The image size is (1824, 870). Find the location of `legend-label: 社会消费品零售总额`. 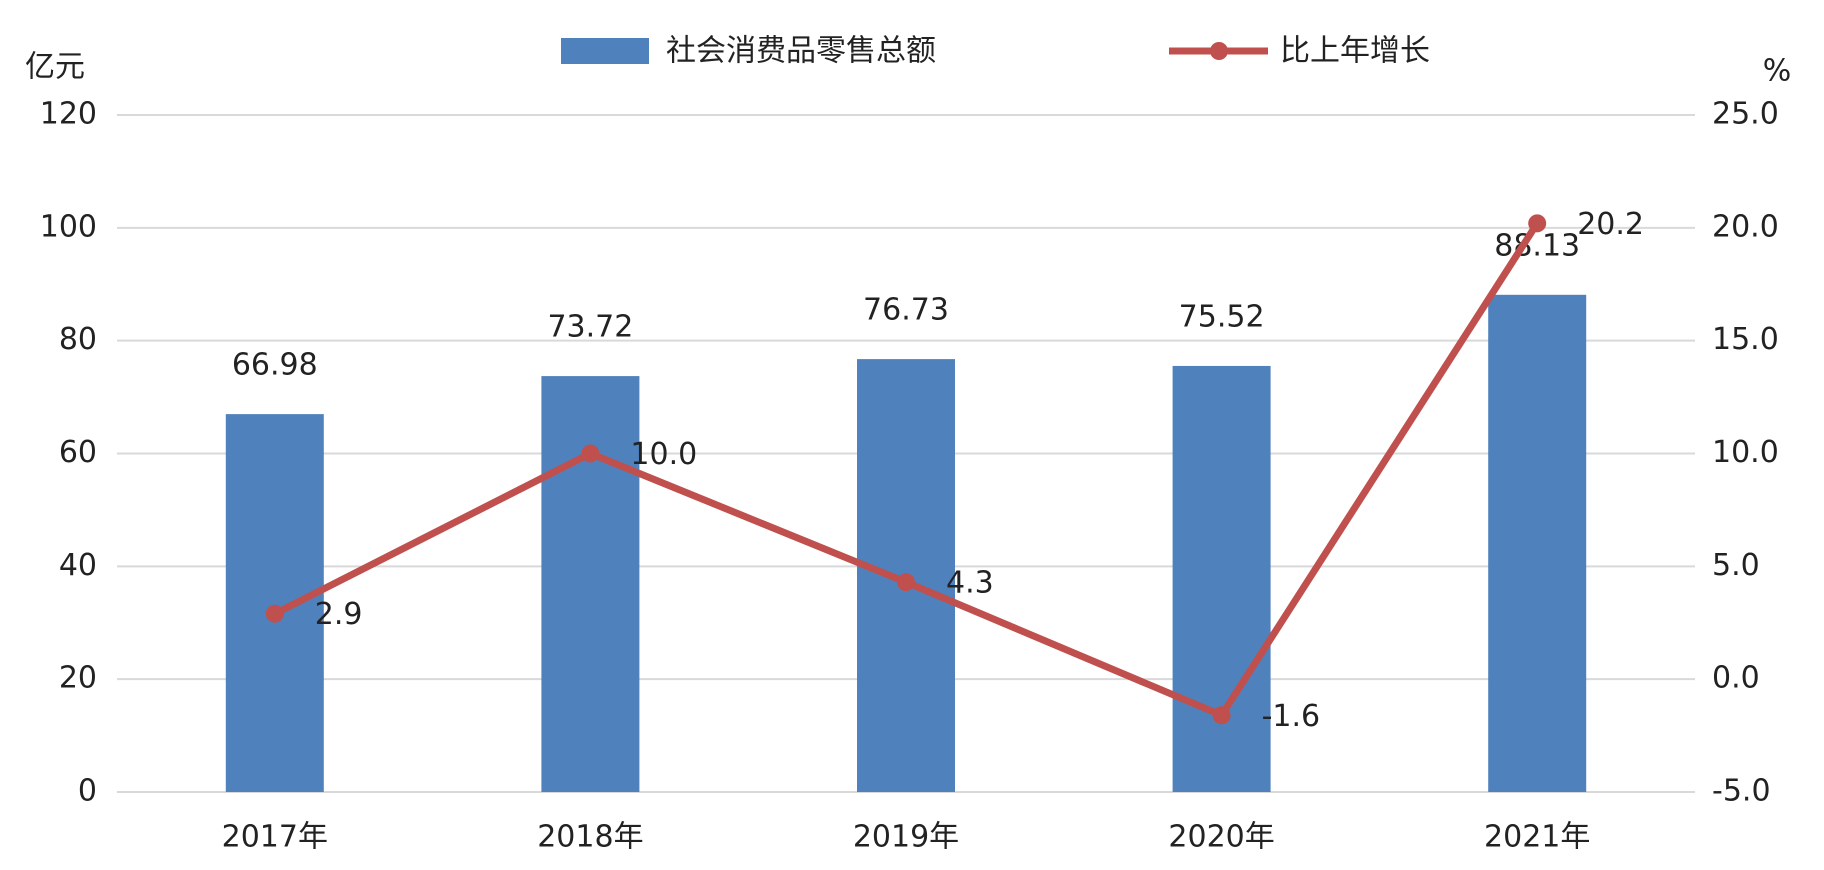

legend-label: 社会消费品零售总额 is located at coordinates (801, 51).